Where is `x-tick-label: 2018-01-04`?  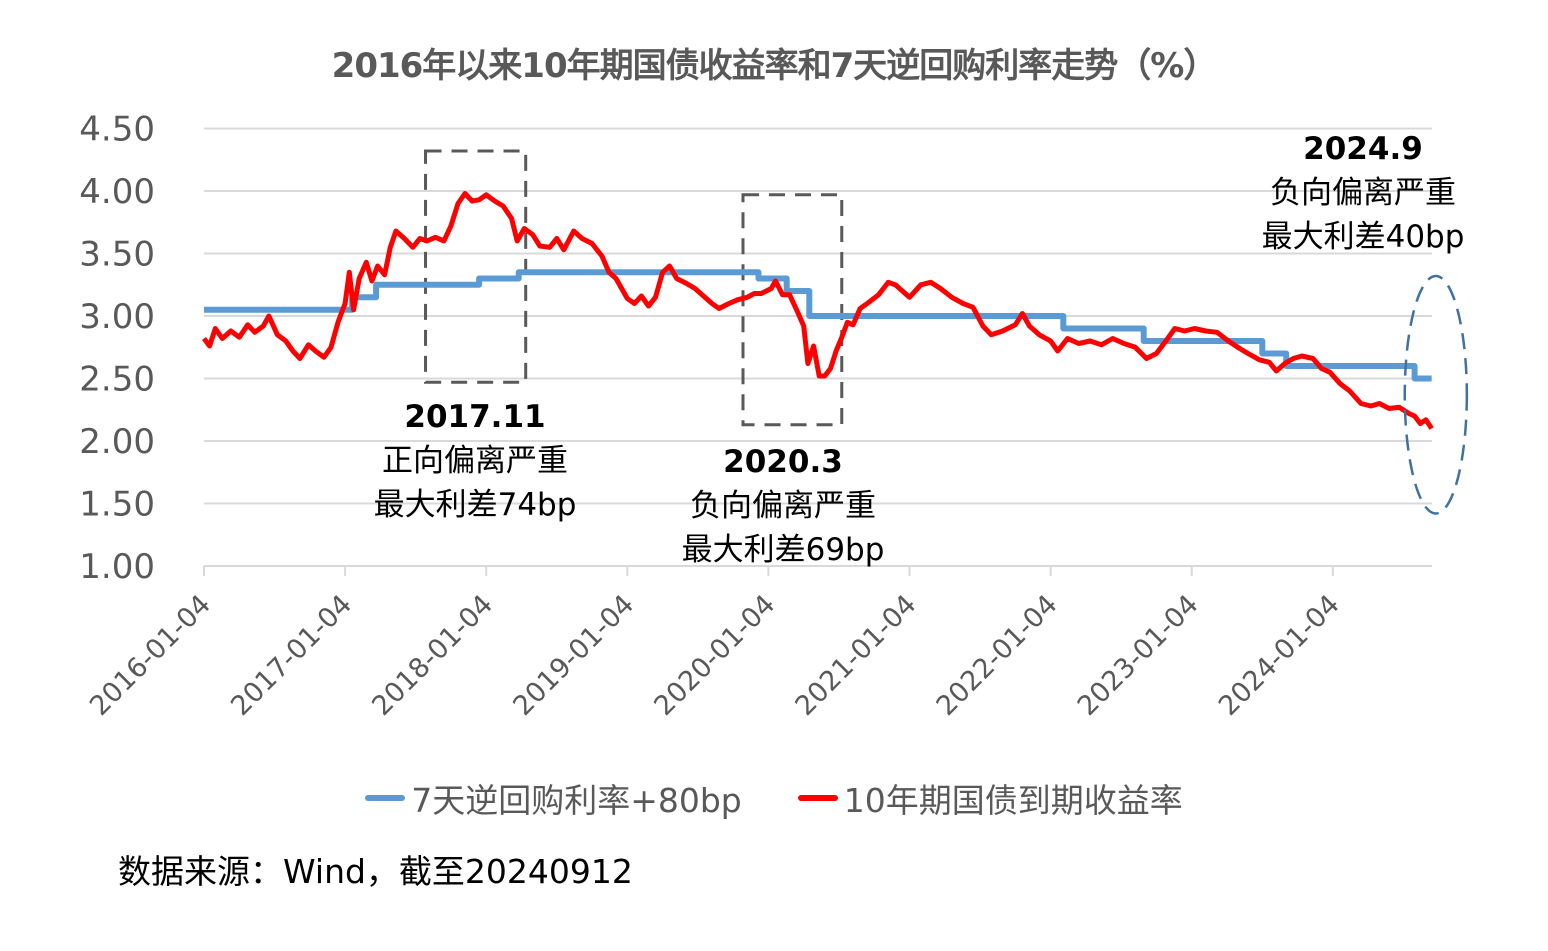 x-tick-label: 2018-01-04 is located at coordinates (432, 655).